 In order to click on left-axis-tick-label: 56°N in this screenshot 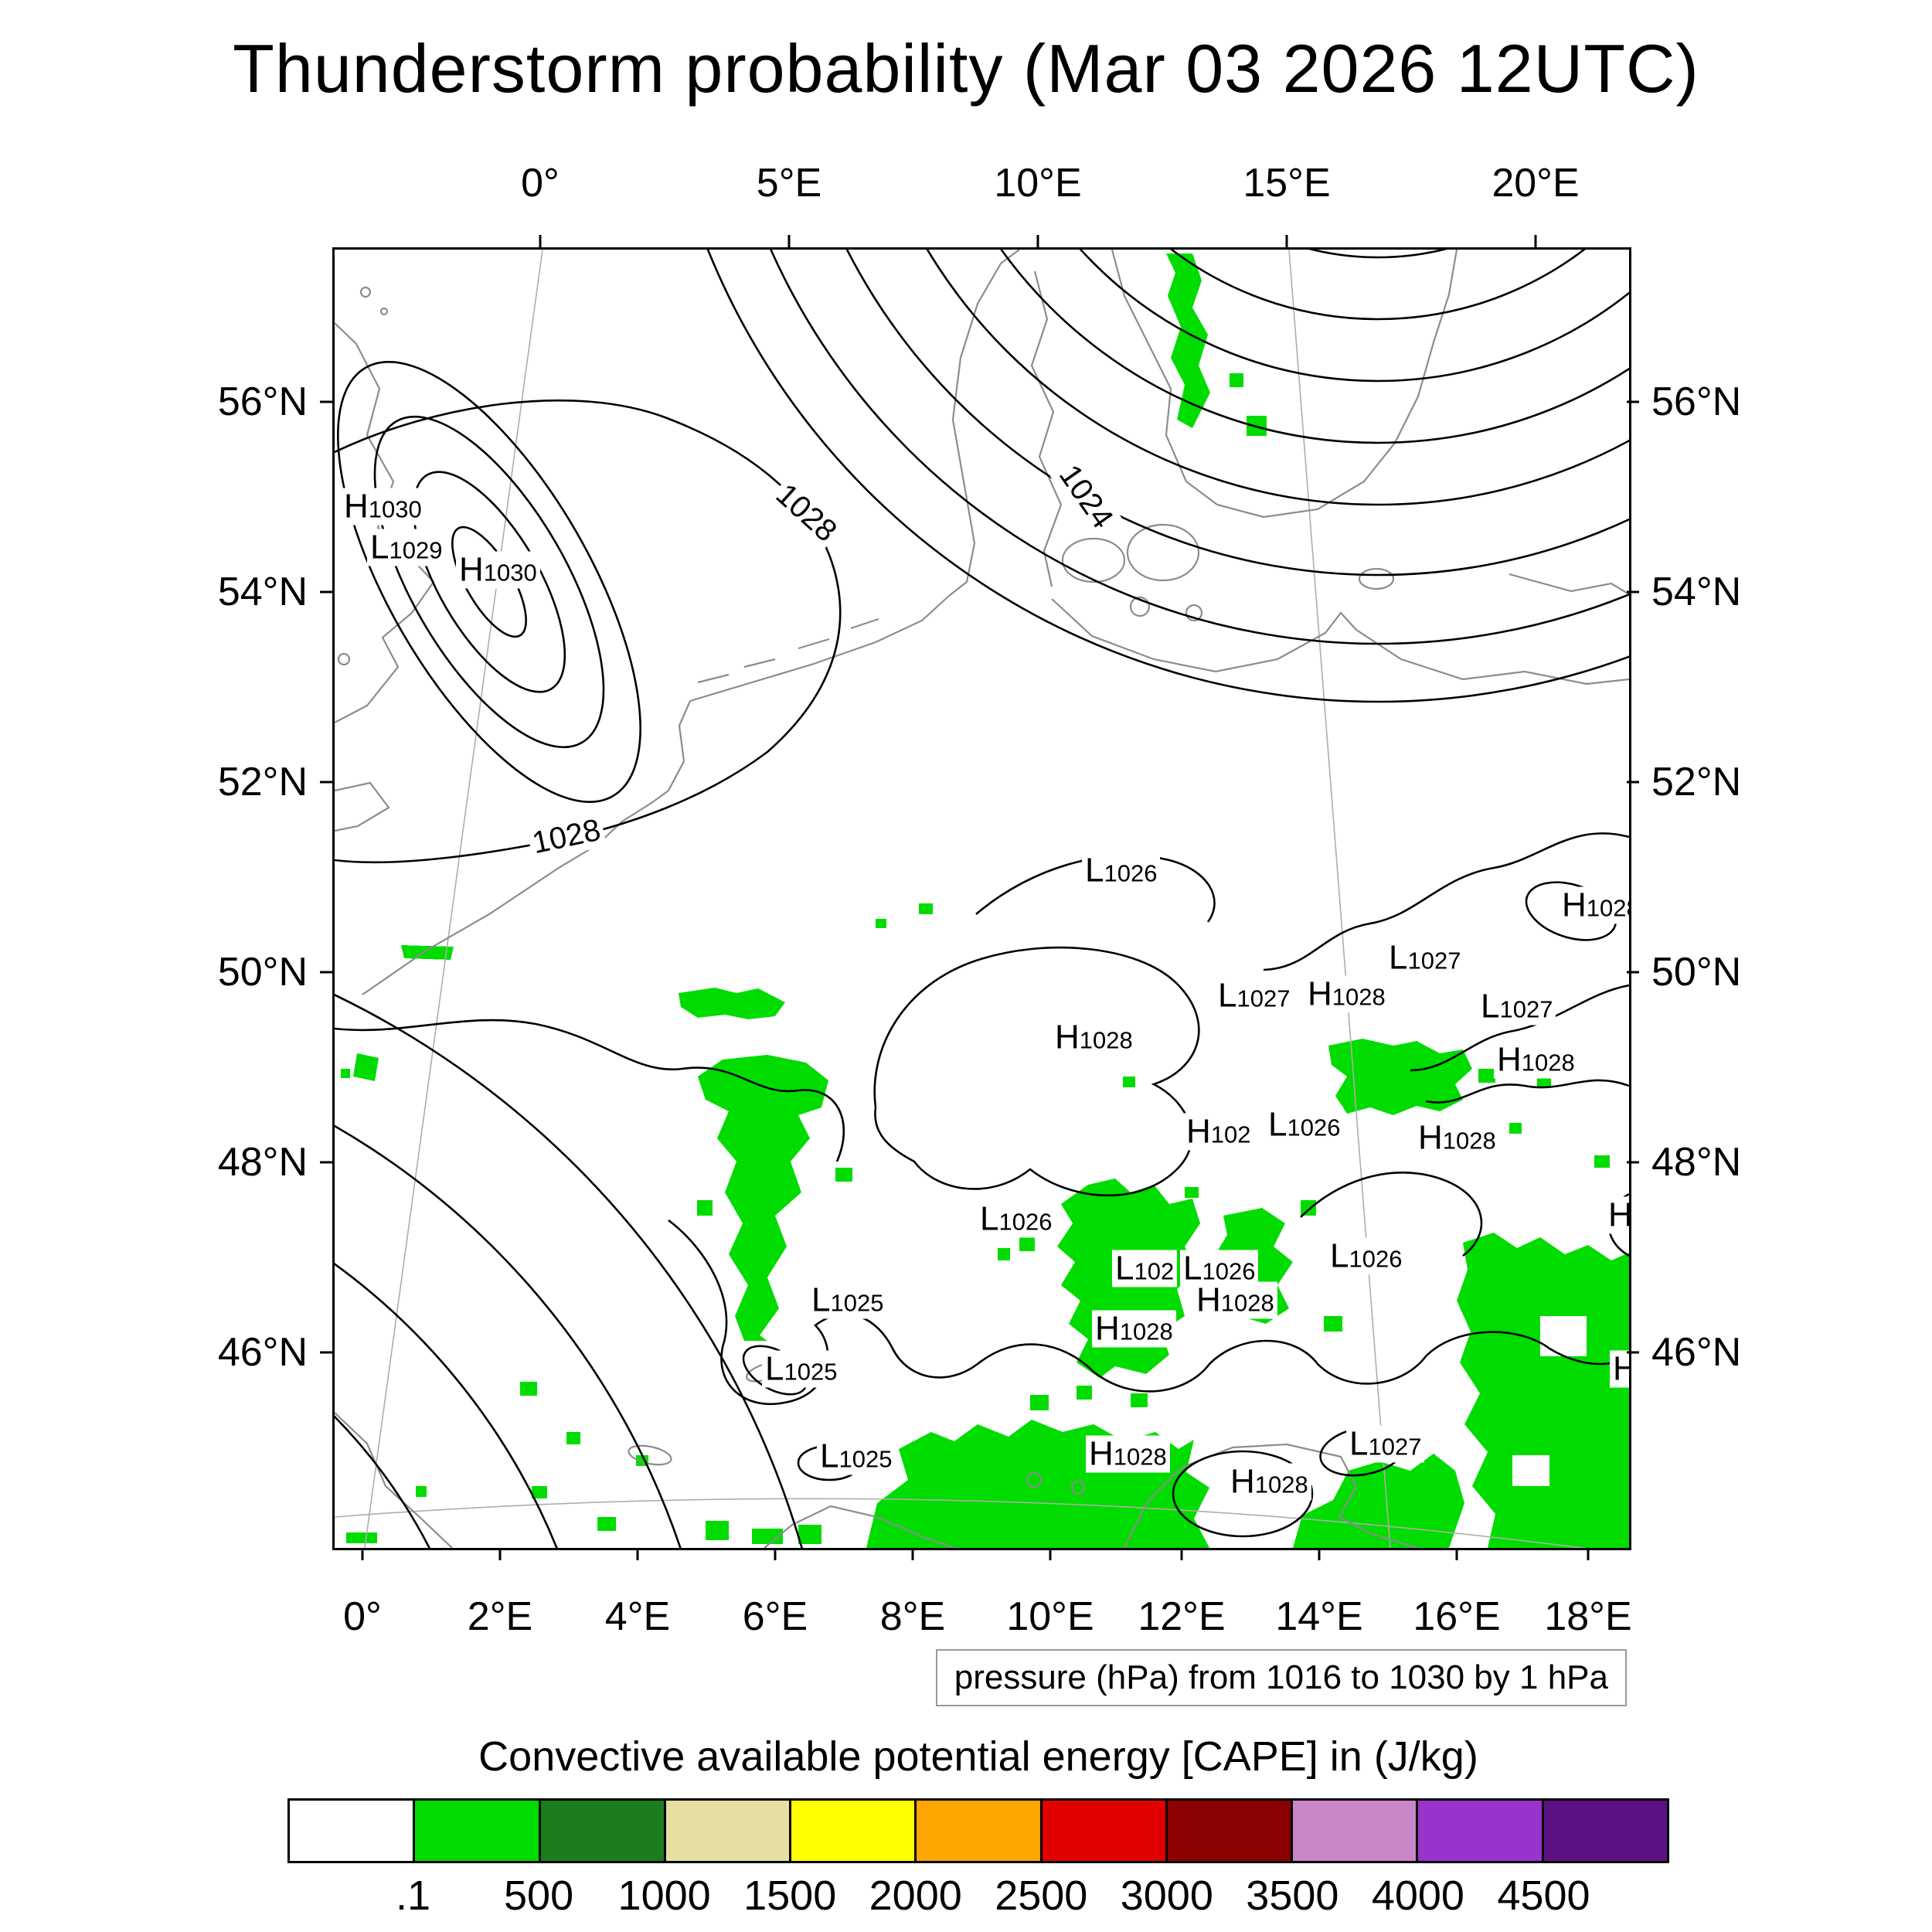, I will do `click(262, 401)`.